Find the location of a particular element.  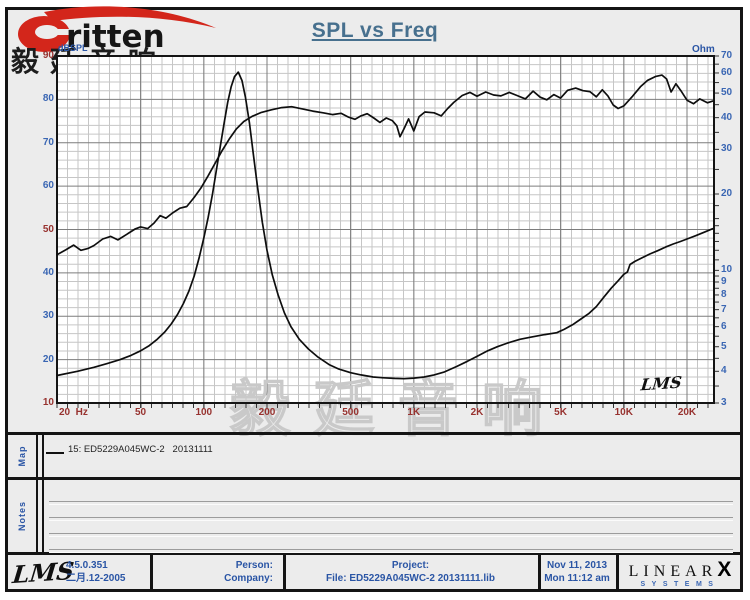

company-label: Company: is located at coordinates (248, 578).